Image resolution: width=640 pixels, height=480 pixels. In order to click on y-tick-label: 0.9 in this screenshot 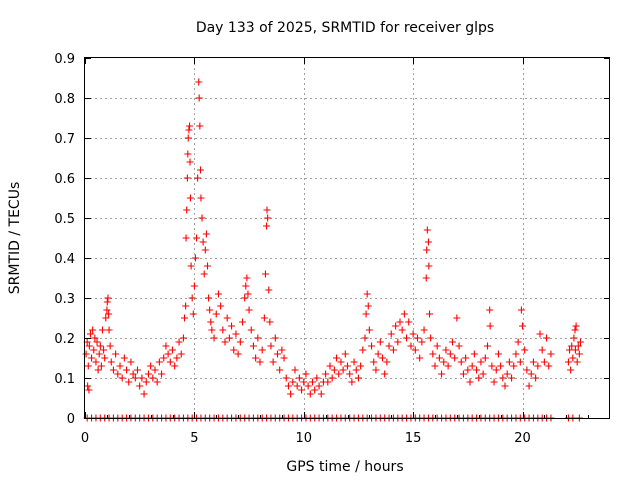, I will do `click(64, 59)`.